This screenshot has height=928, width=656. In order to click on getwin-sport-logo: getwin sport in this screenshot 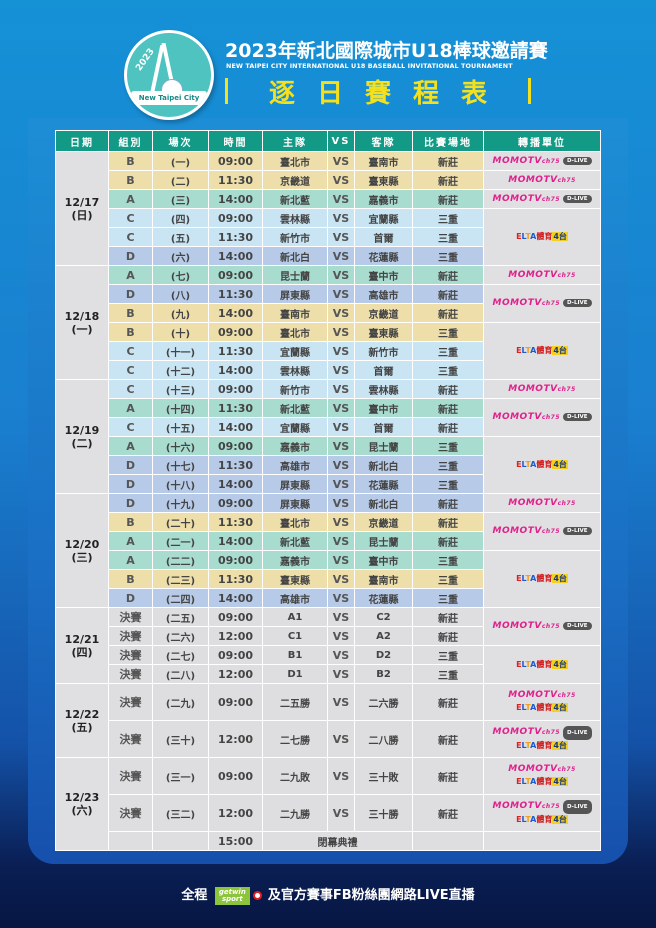, I will do `click(232, 895)`.